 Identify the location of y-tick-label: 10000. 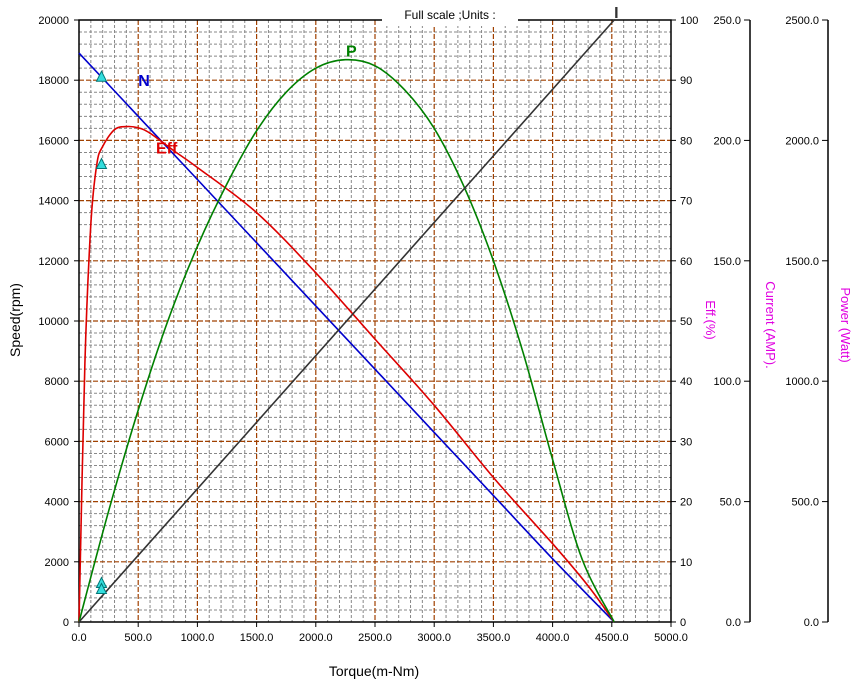
(53, 322).